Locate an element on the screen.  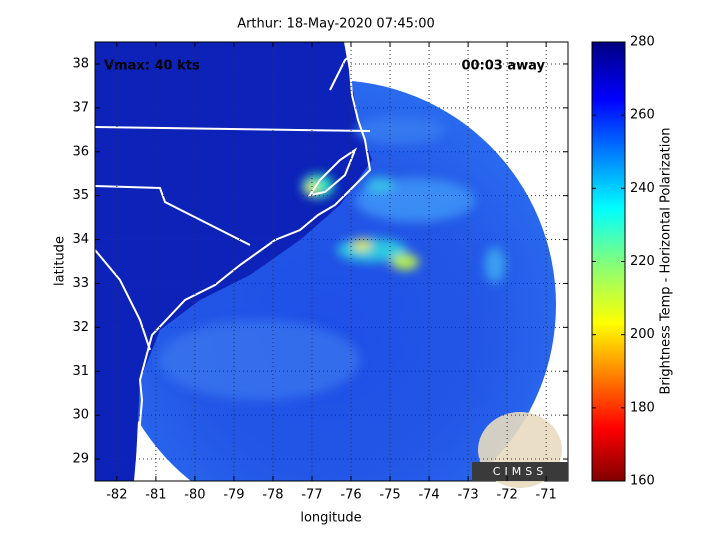
x-tick-label: -75 is located at coordinates (389, 495).